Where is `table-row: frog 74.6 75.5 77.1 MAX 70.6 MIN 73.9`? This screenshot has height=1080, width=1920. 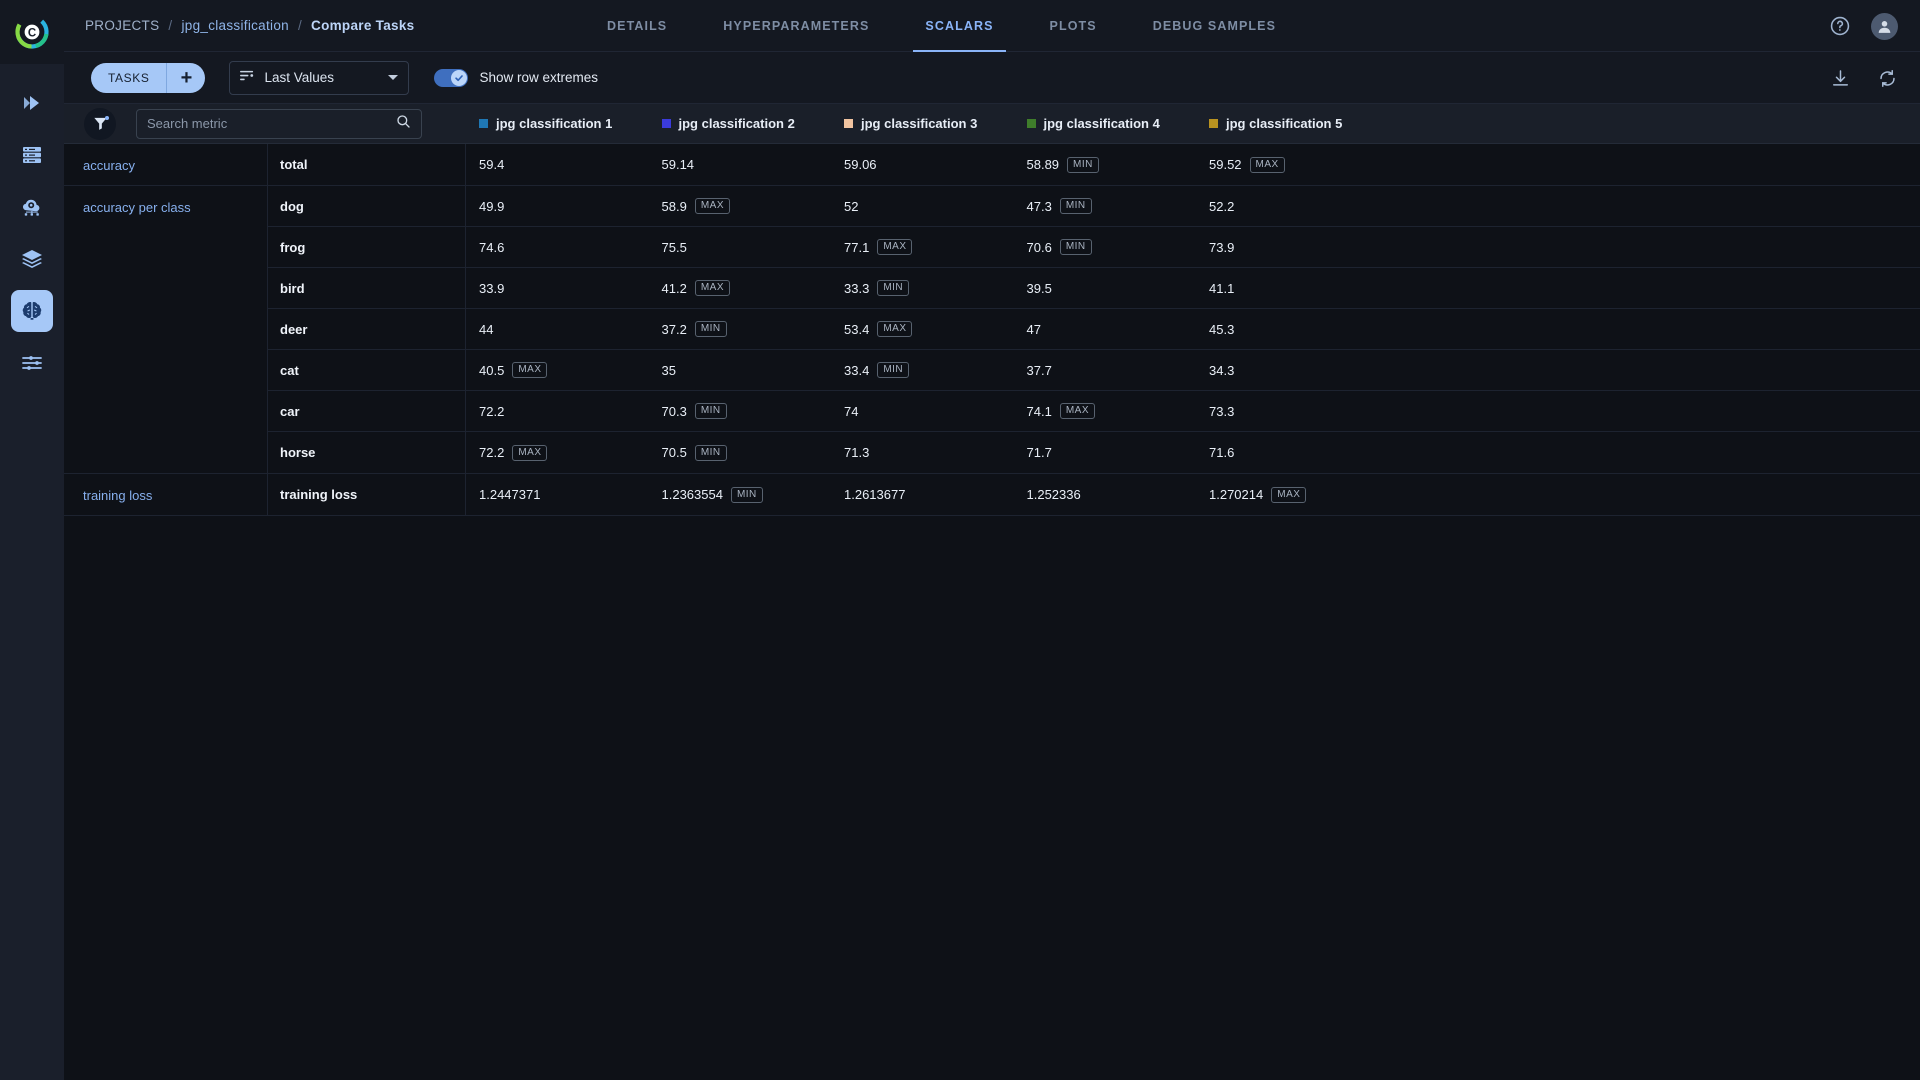 table-row: frog 74.6 75.5 77.1 MAX 70.6 MIN 73.9 is located at coordinates (1094, 247).